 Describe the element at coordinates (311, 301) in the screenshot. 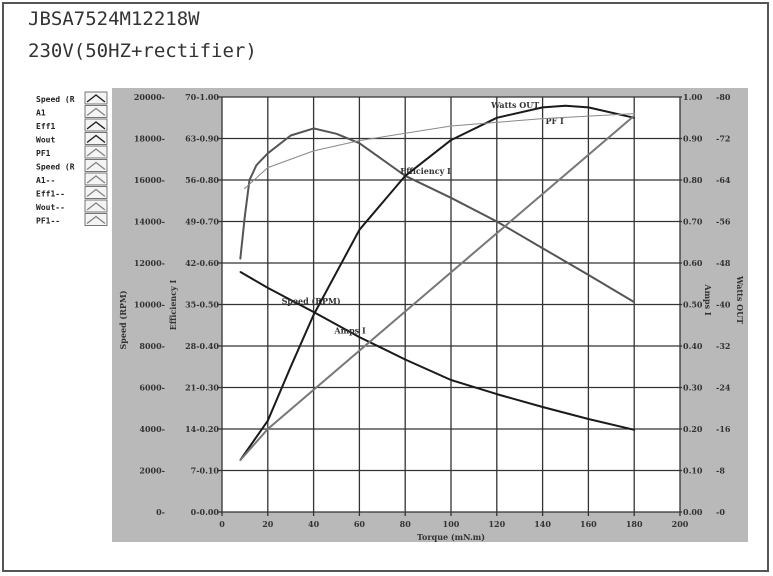

I see `curve-annotation: Speed (RPM)` at that location.